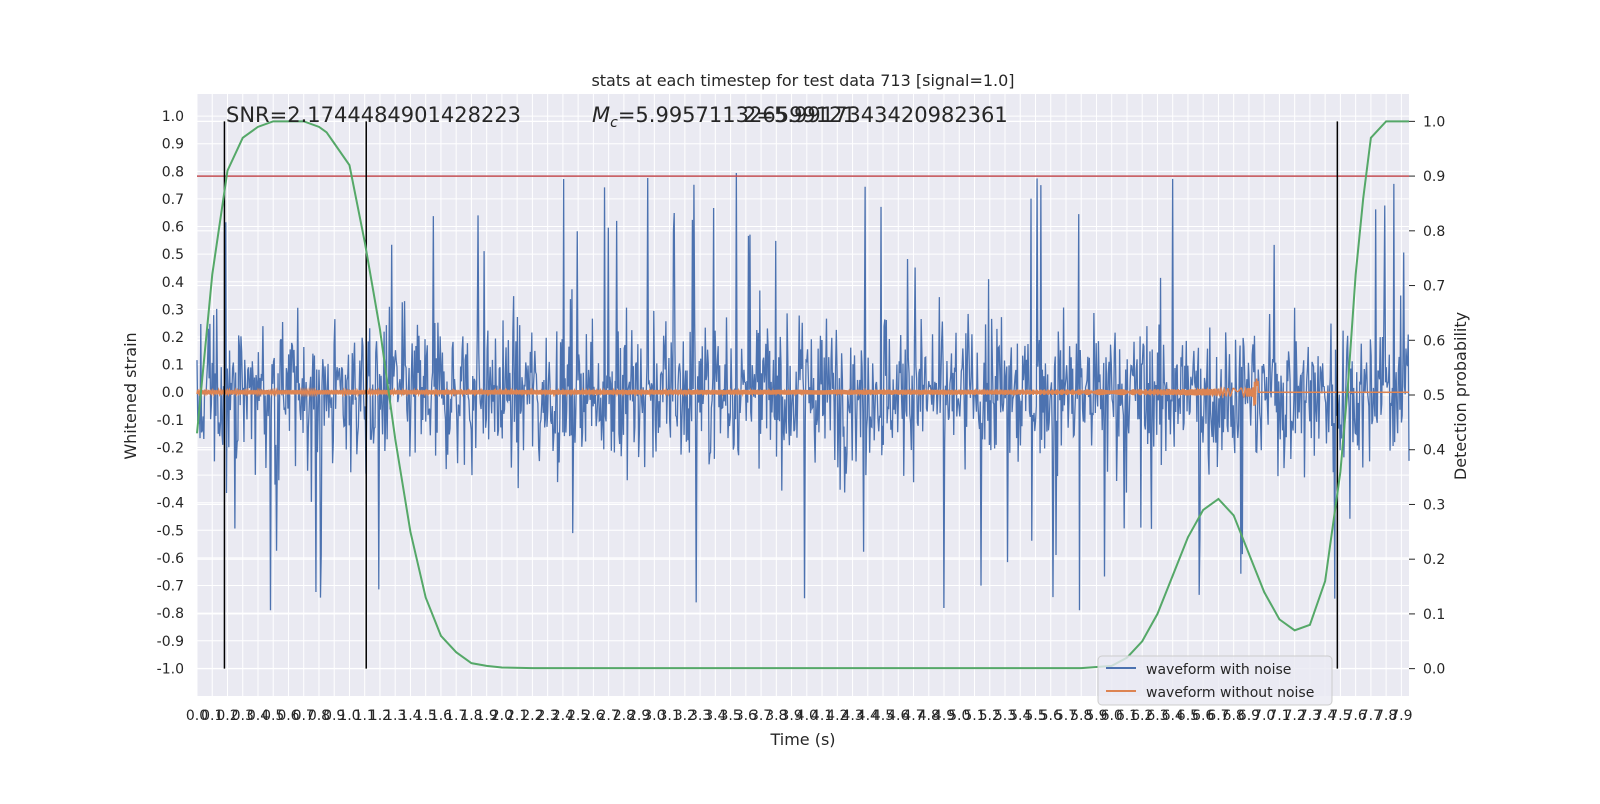 The image size is (1600, 804). What do you see at coordinates (578, 716) in the screenshot?
I see `x-tick-label: 2.5` at bounding box center [578, 716].